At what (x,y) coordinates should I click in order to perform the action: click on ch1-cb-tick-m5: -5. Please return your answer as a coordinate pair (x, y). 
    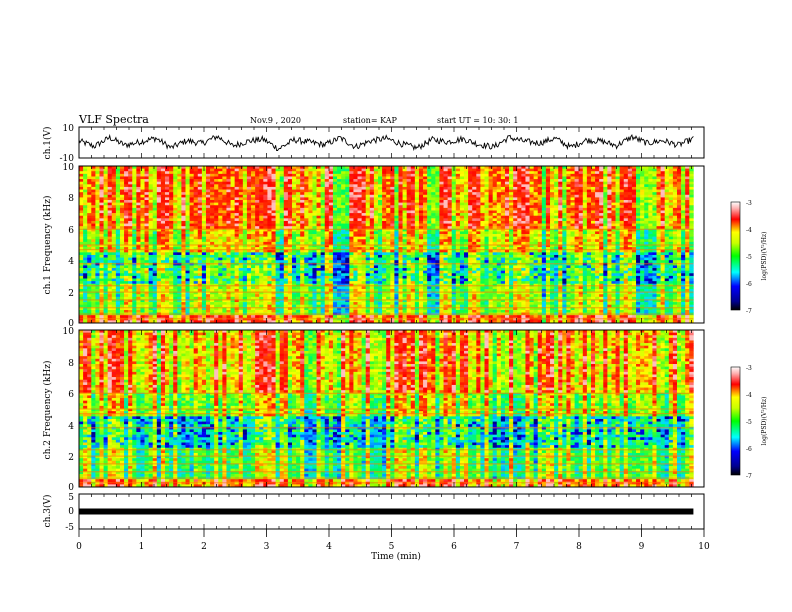
    Looking at the image, I should click on (749, 257).